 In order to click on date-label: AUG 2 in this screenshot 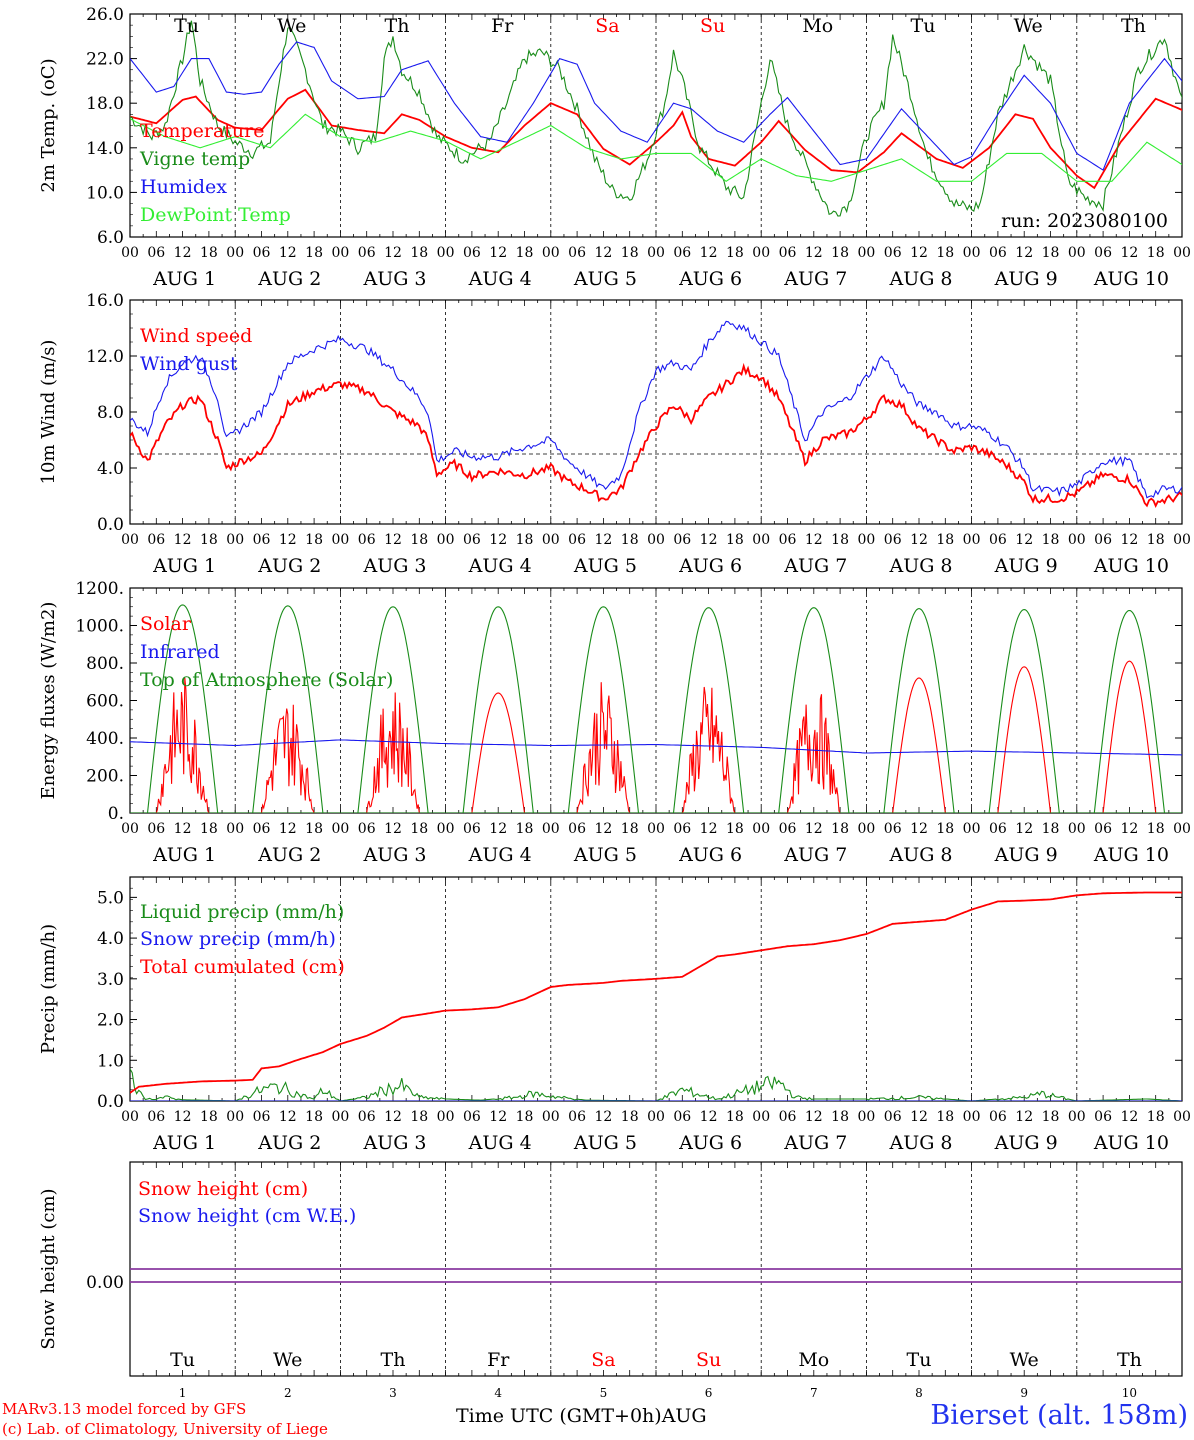, I will do `click(289, 279)`.